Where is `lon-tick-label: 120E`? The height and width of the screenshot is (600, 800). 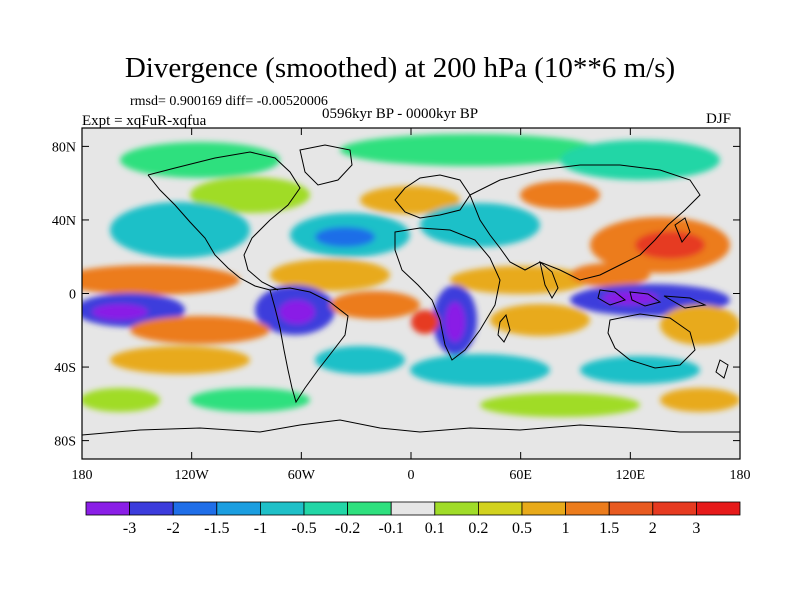 lon-tick-label: 120E is located at coordinates (631, 475).